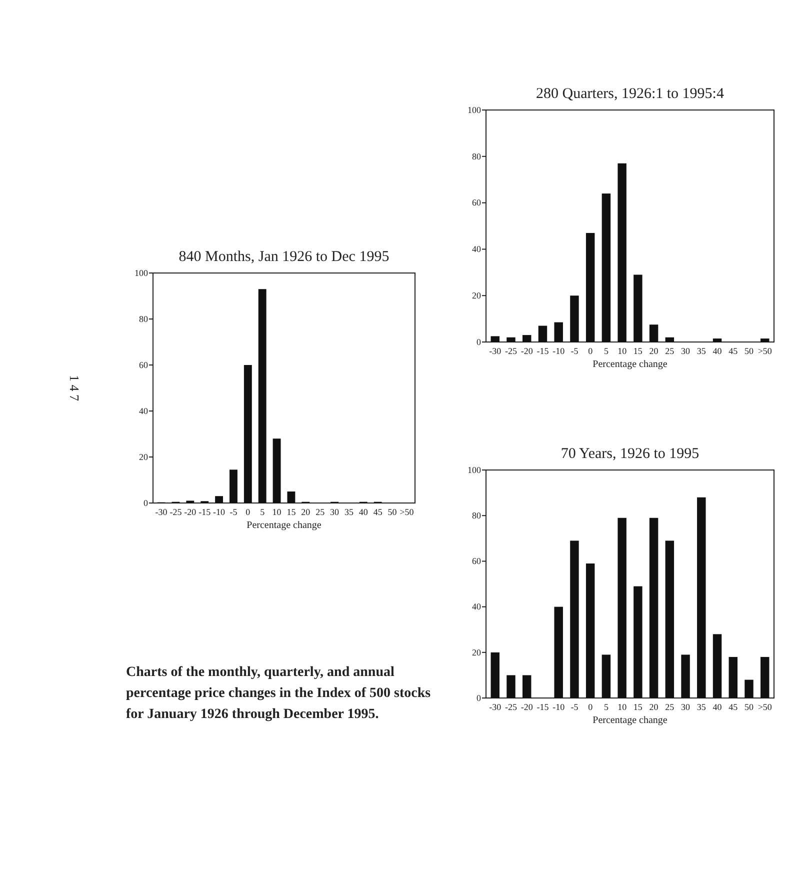 The width and height of the screenshot is (796, 875). I want to click on text: Charts of the monthly, quarterly, and annual percentage price changes in the Index of 500 stocks for January 1926 through December 1995., so click(279, 693).